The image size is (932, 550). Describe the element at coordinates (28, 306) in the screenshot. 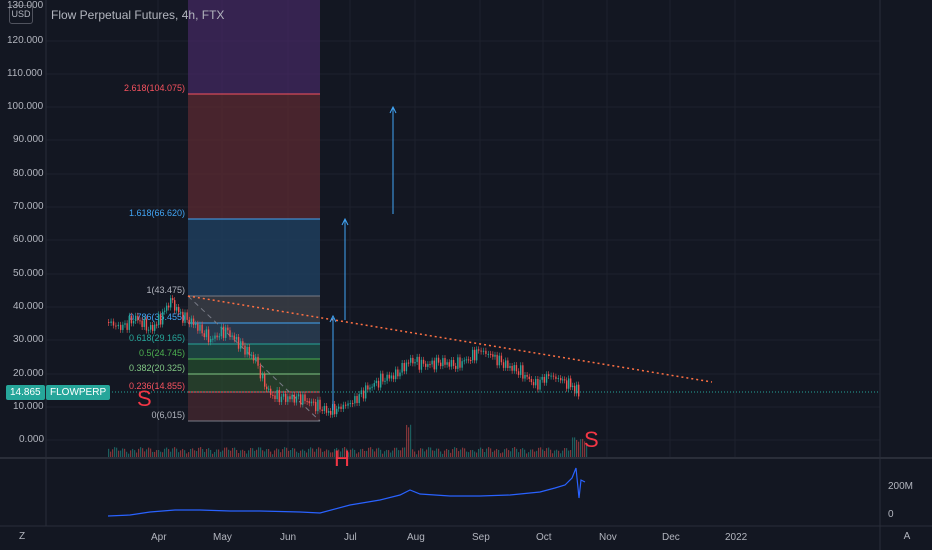

I see `price-tick: 40.000` at that location.